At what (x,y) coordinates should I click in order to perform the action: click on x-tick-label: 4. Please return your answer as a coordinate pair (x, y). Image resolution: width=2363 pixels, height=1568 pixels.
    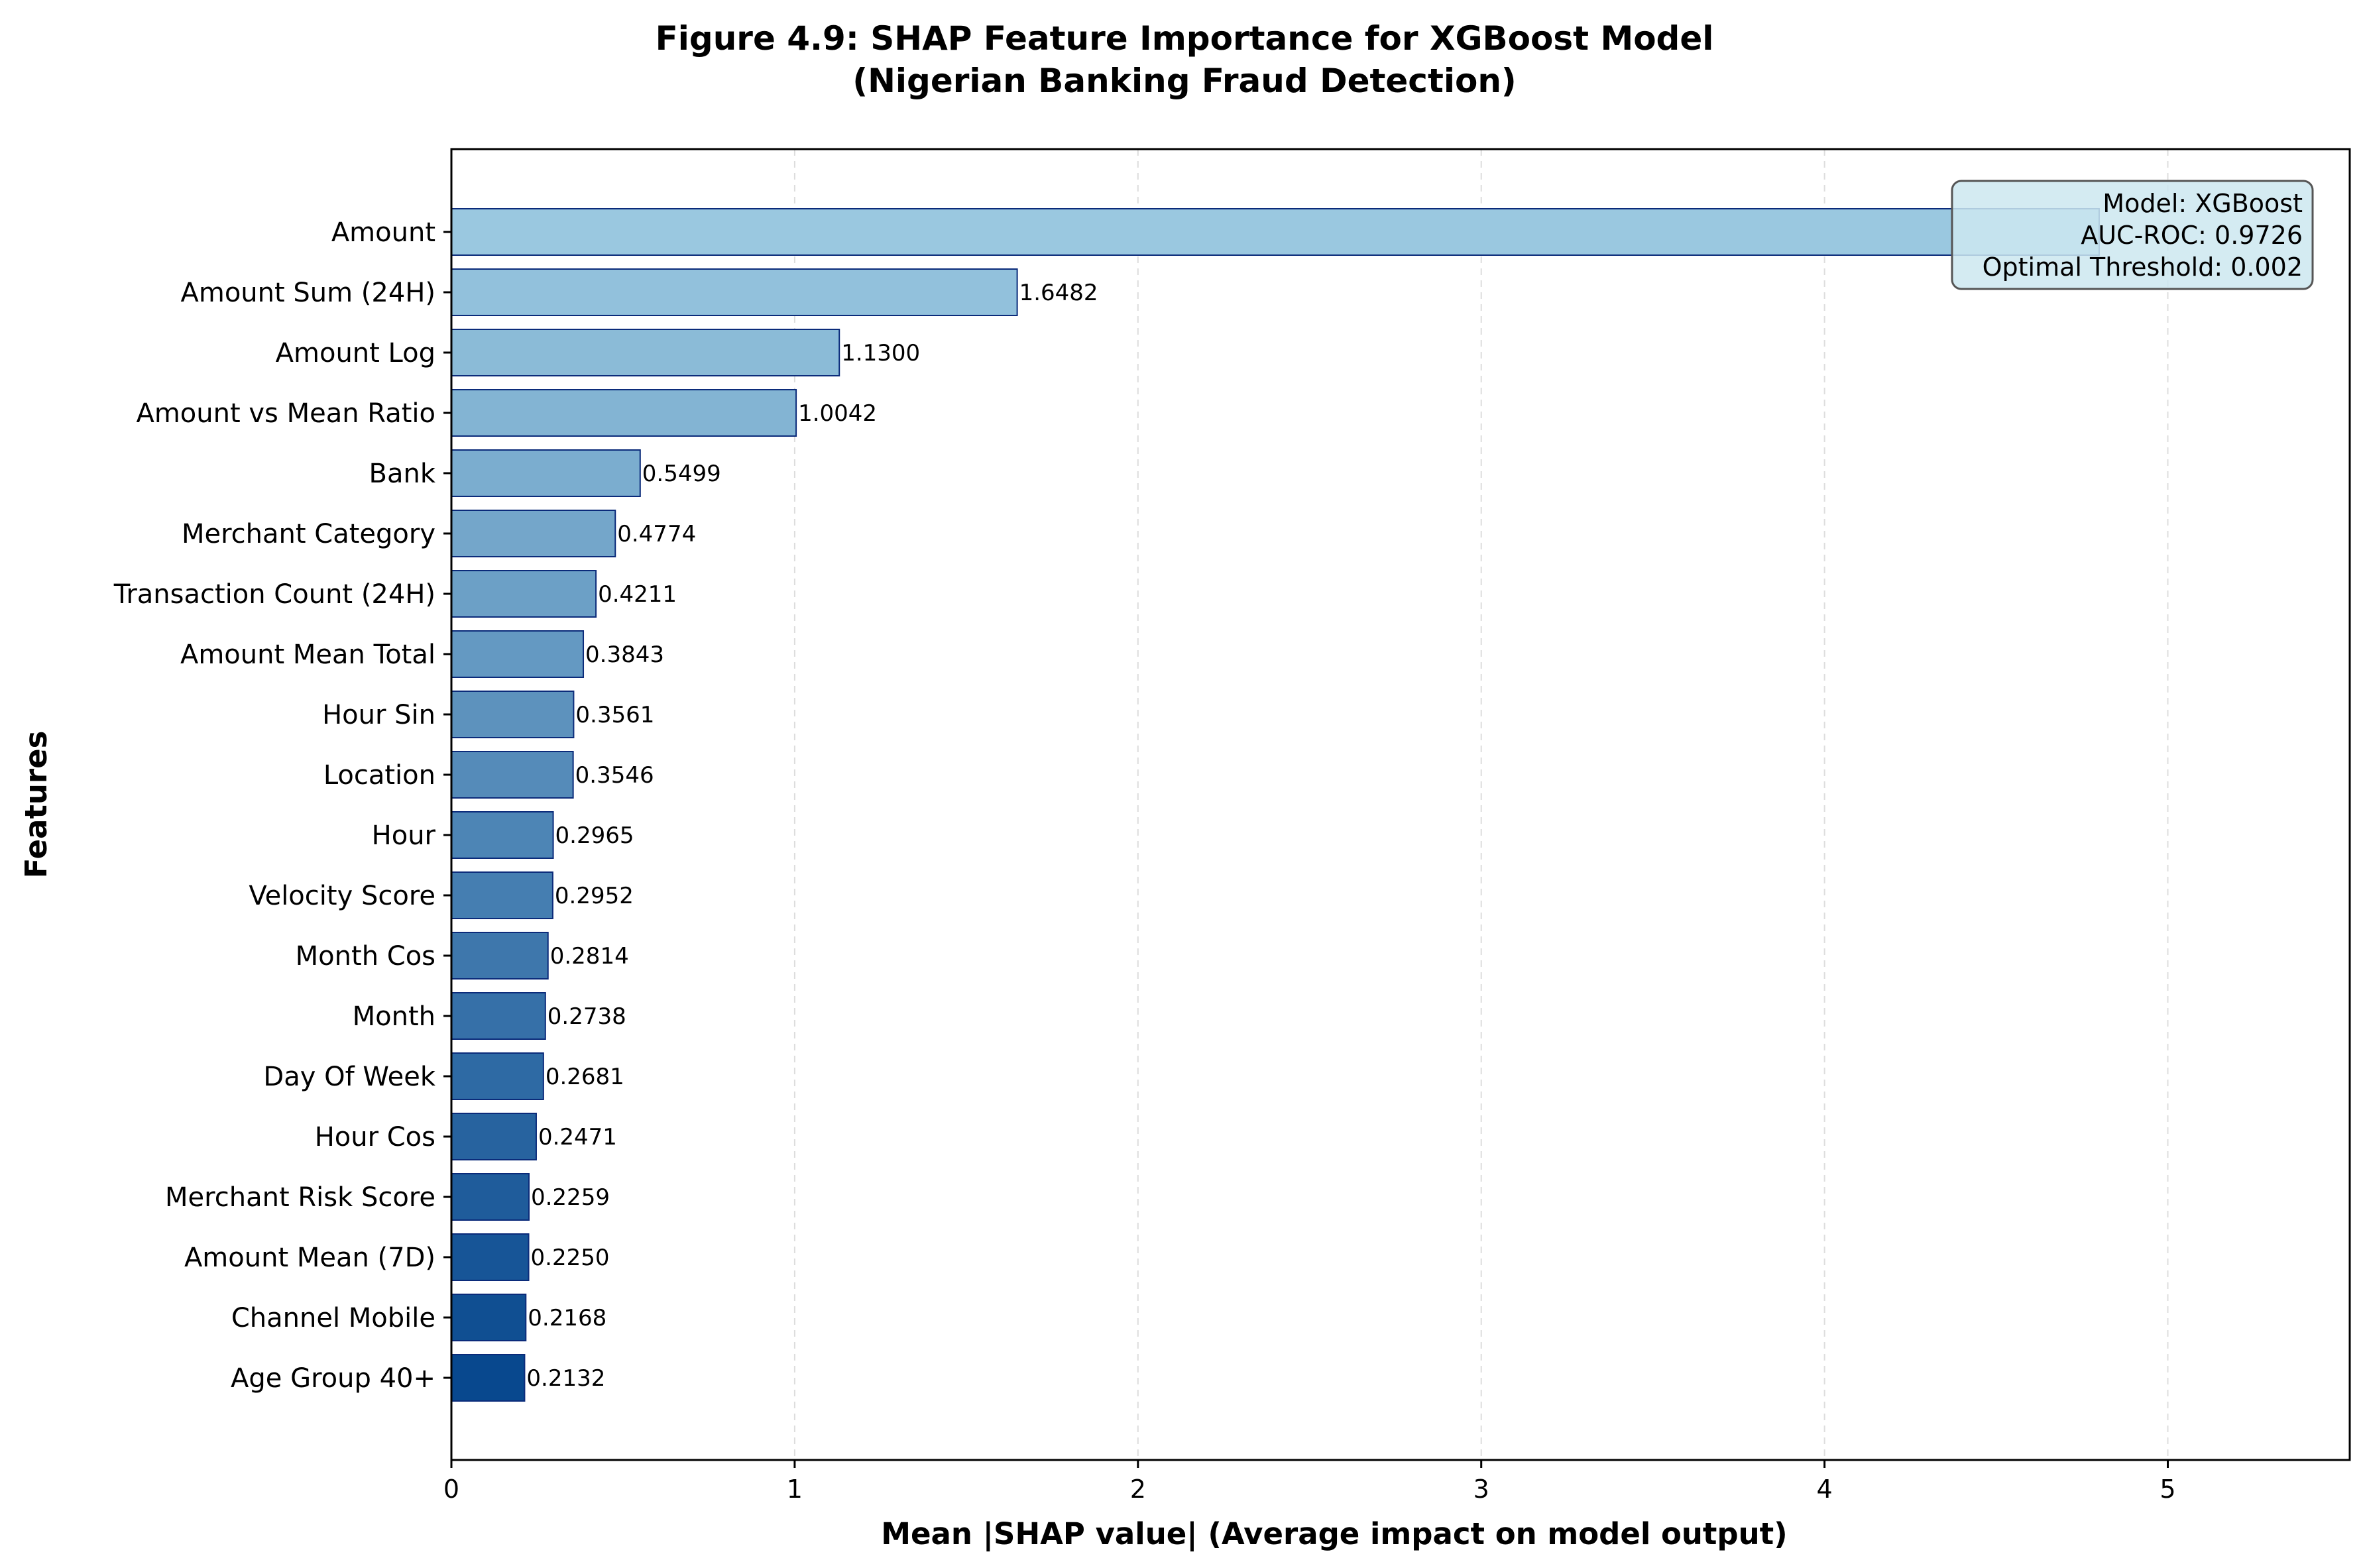
    Looking at the image, I should click on (1825, 1489).